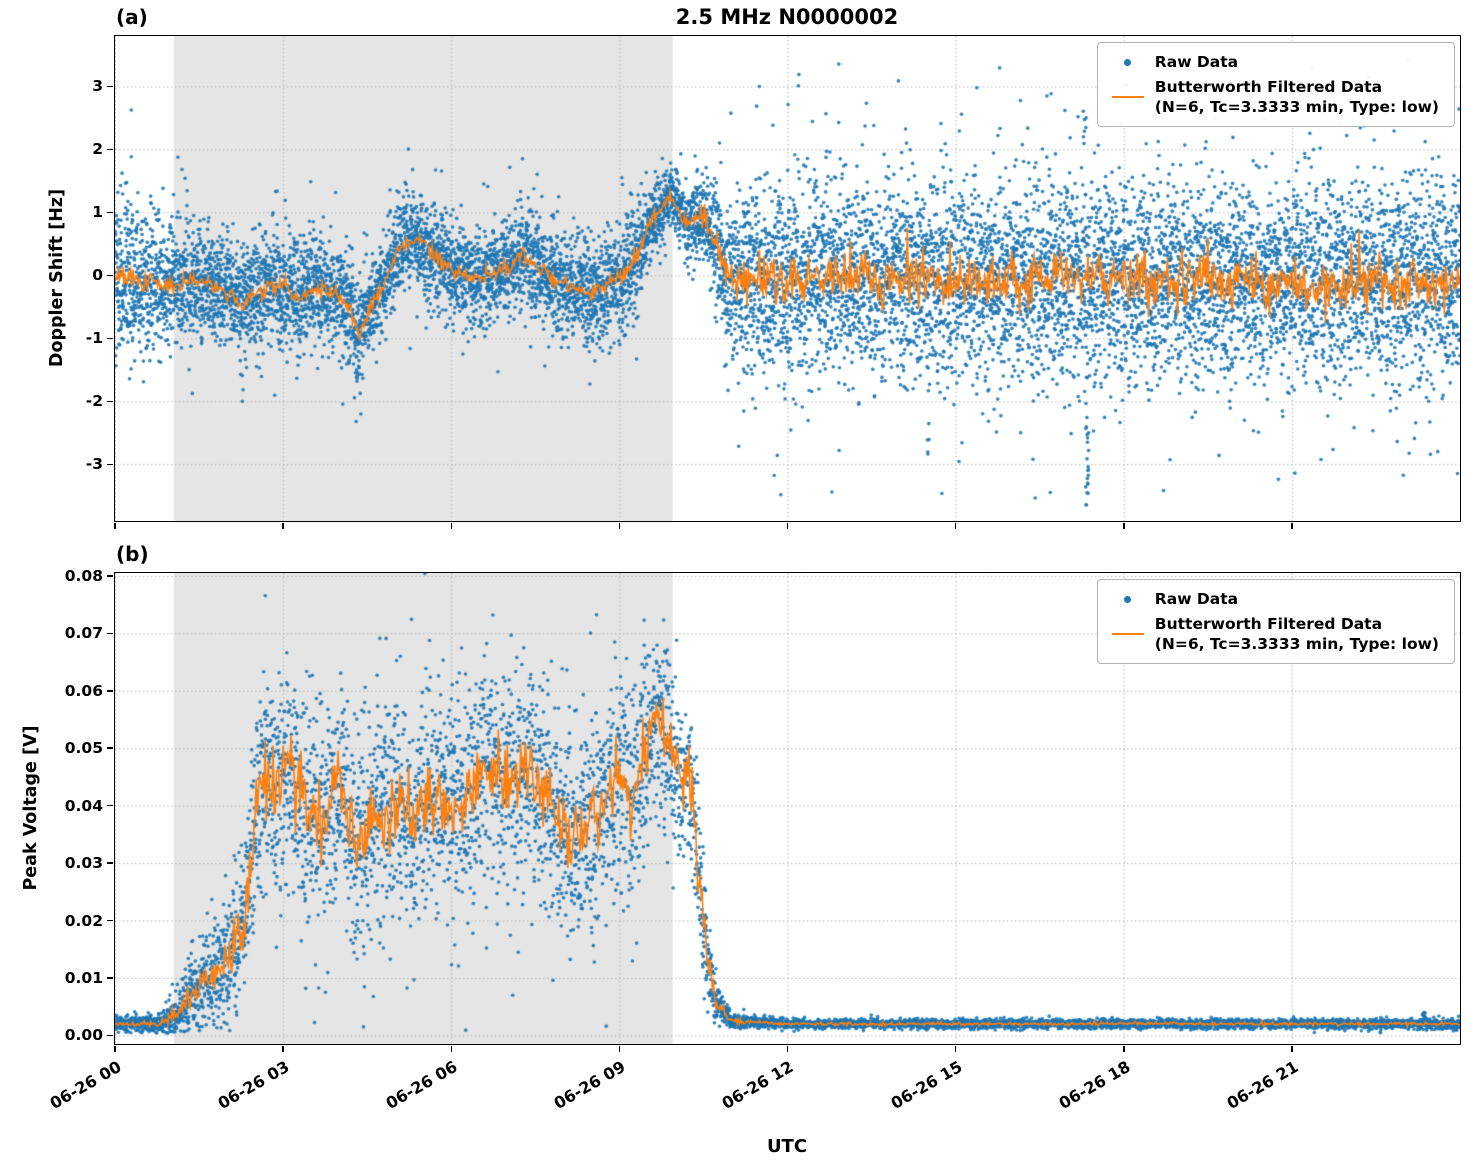  Describe the element at coordinates (421, 1085) in the screenshot. I see `x-tick-label: 06-26 06` at that location.